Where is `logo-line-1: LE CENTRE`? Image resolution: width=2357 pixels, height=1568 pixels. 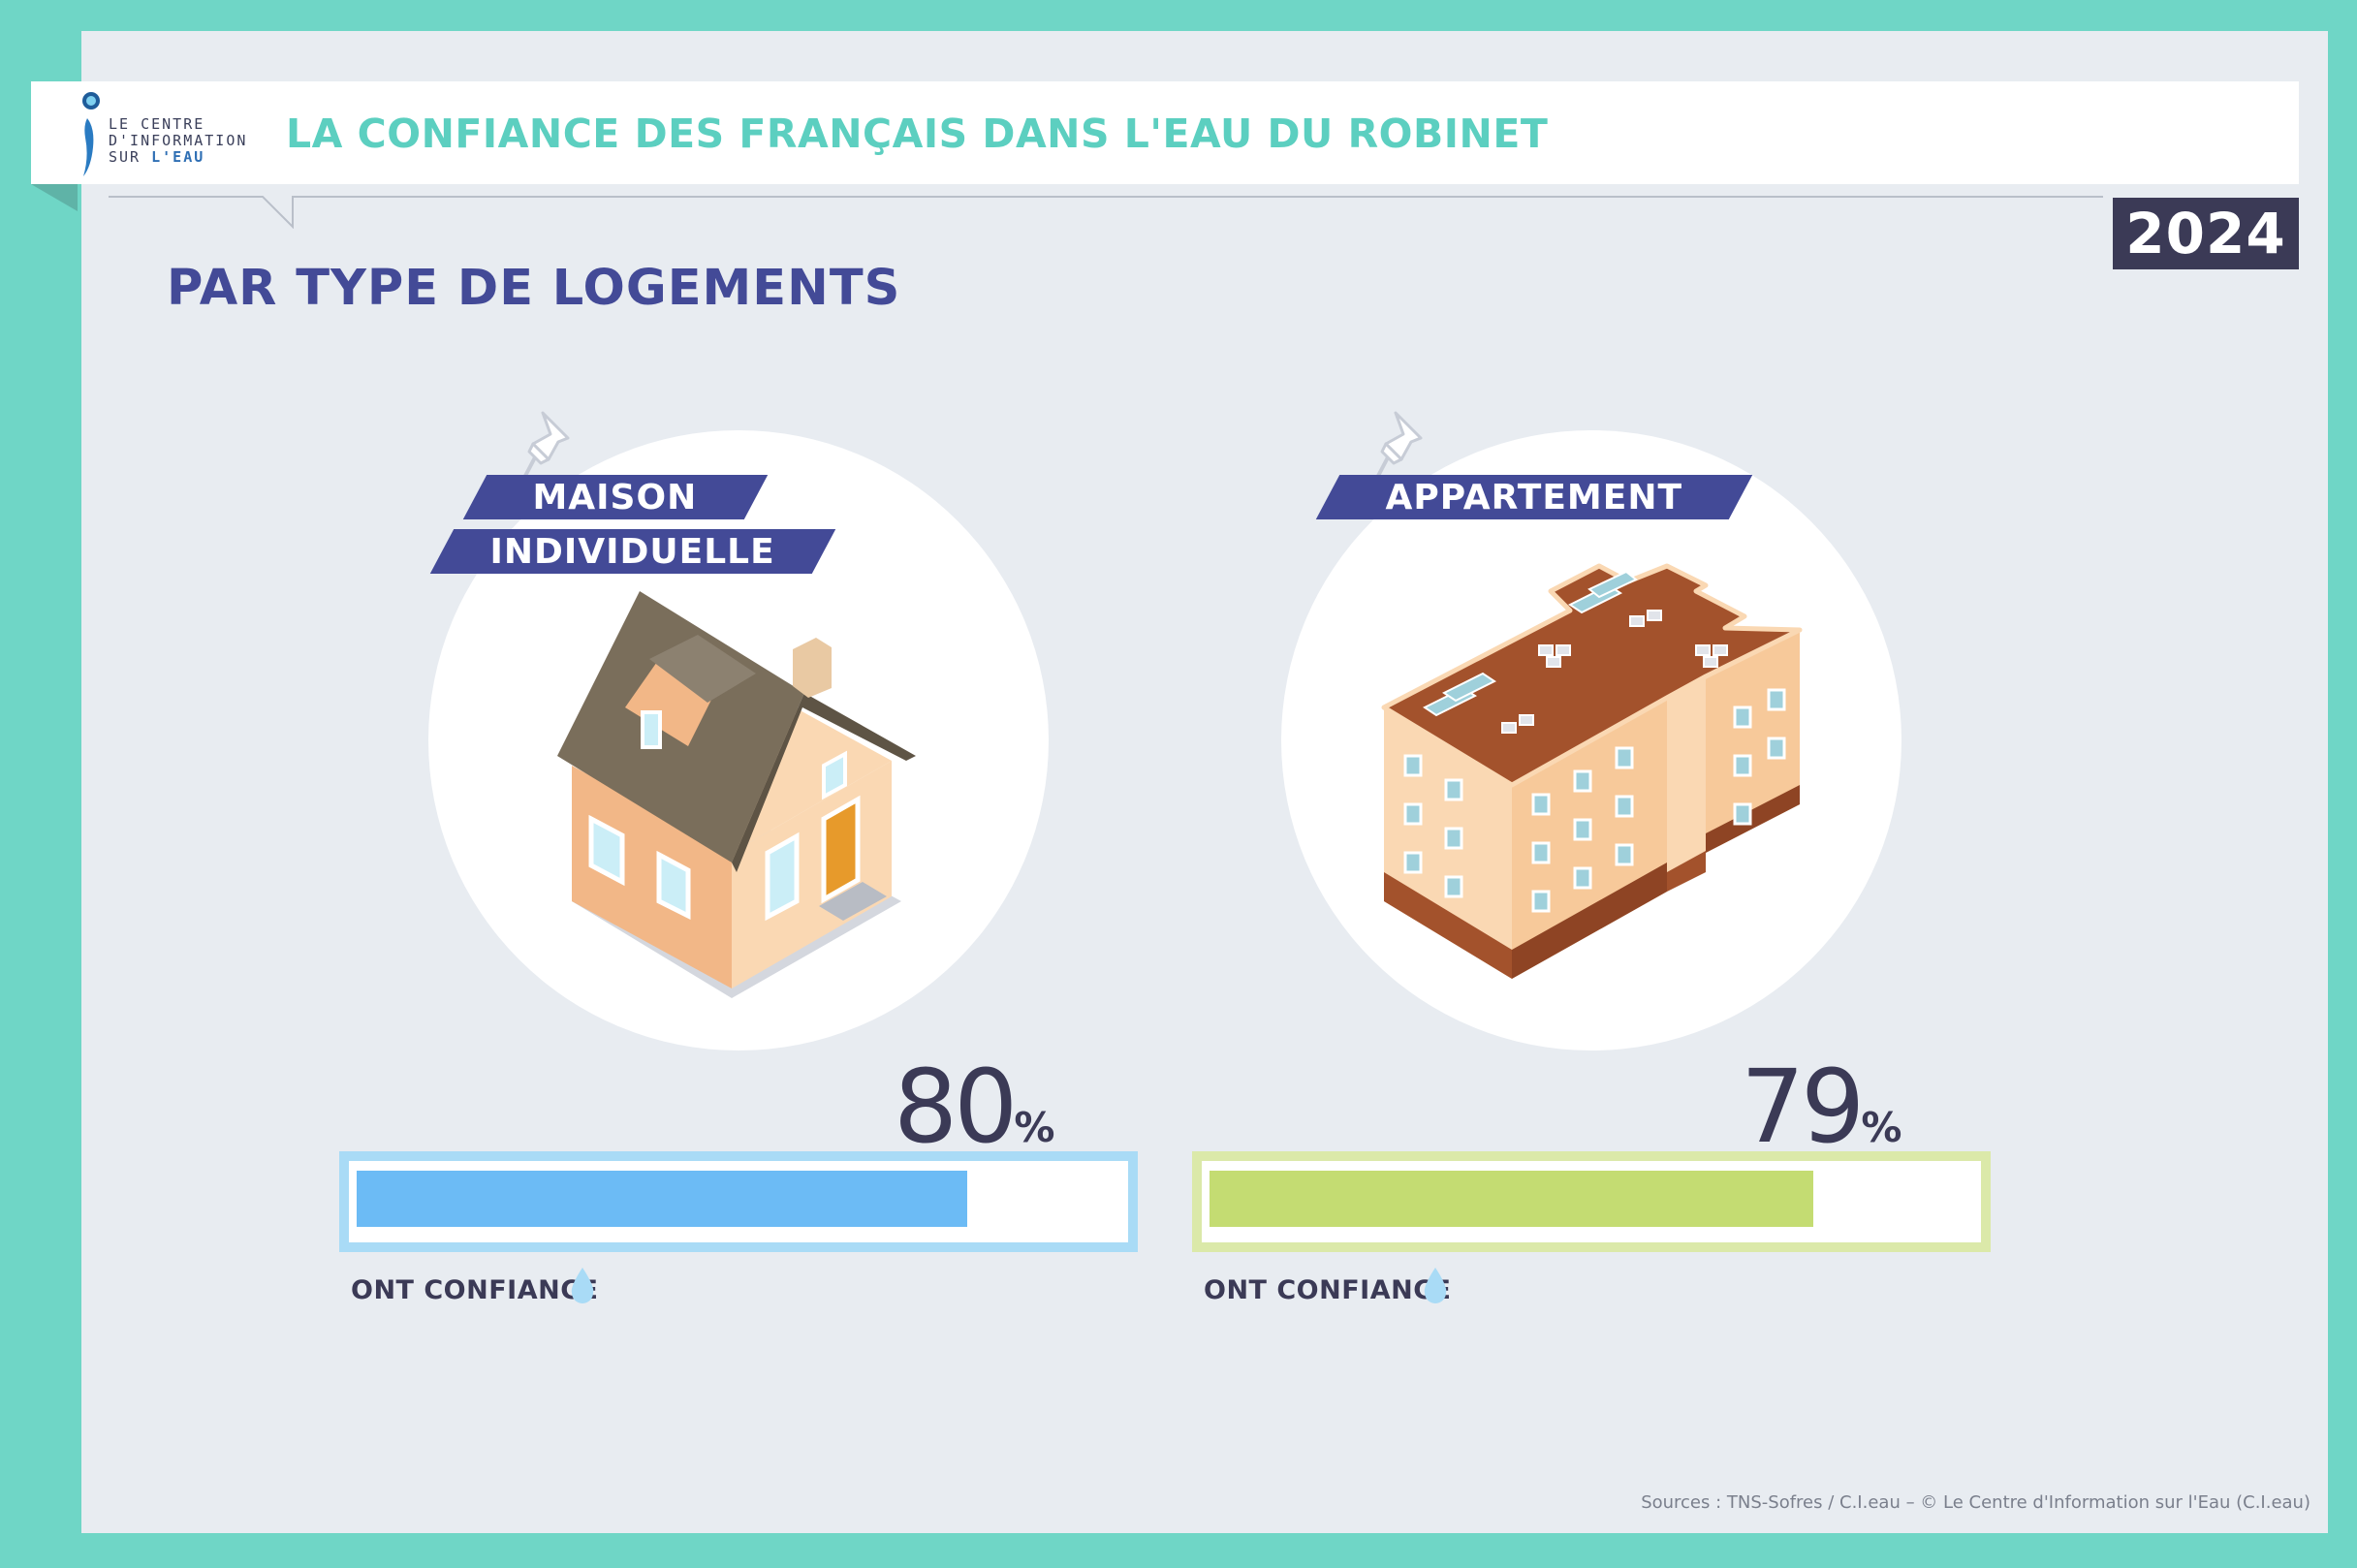
logo-line-1: LE CENTRE is located at coordinates (157, 124).